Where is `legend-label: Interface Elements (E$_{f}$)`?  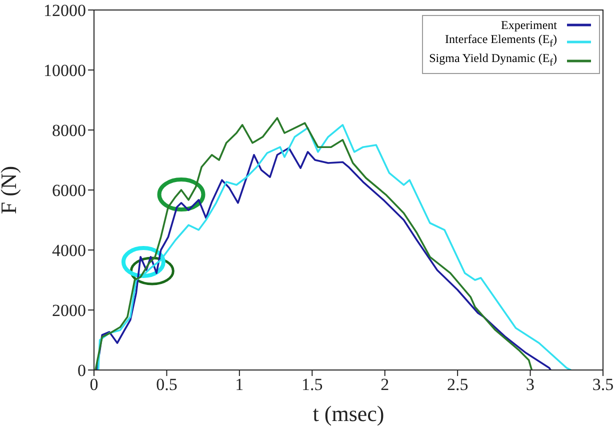
legend-label: Interface Elements (E$_{f}$) is located at coordinates (501, 42).